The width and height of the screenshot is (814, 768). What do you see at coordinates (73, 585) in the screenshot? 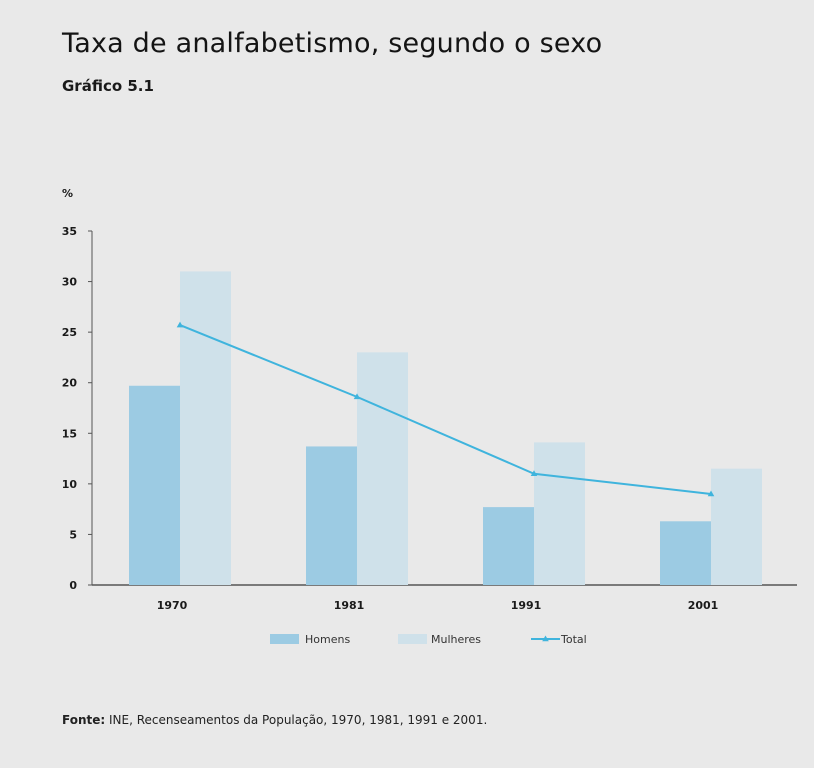
I see `y-tick-label: 0` at bounding box center [73, 585].